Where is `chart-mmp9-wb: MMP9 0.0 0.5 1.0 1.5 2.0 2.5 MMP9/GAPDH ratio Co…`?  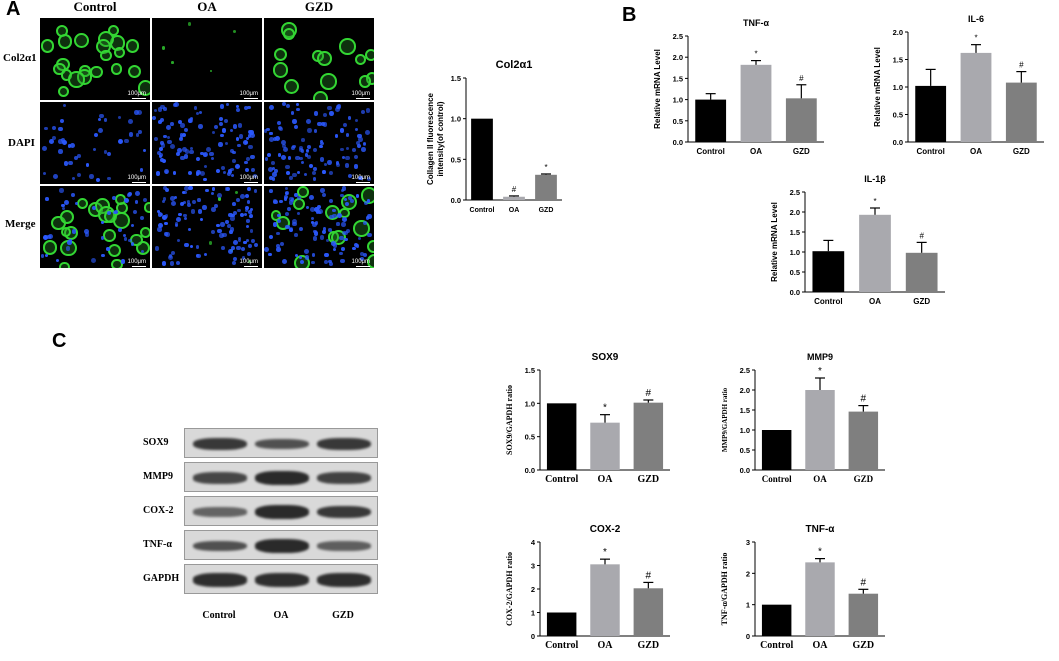
chart-mmp9-wb: MMP9 0.0 0.5 1.0 1.5 2.0 2.5 MMP9/GAPDH ratio Co… is located at coordinates (803, 418).